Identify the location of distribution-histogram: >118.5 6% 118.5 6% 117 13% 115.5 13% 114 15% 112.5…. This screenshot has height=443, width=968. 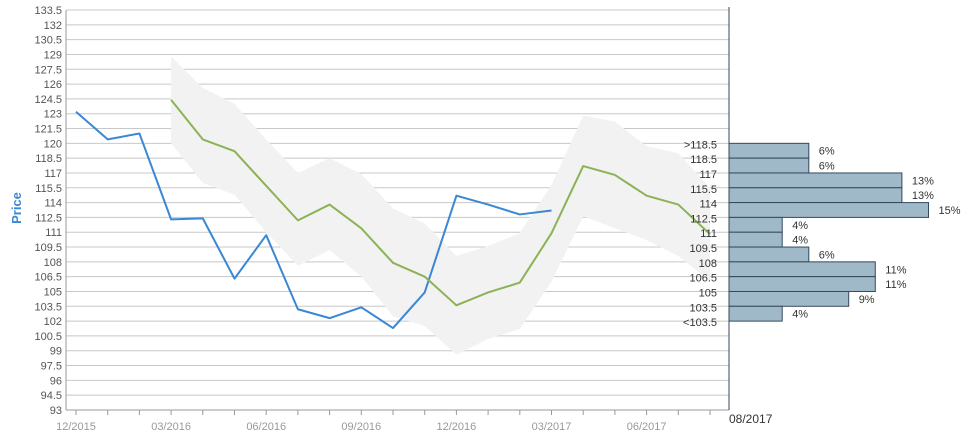
(822, 234).